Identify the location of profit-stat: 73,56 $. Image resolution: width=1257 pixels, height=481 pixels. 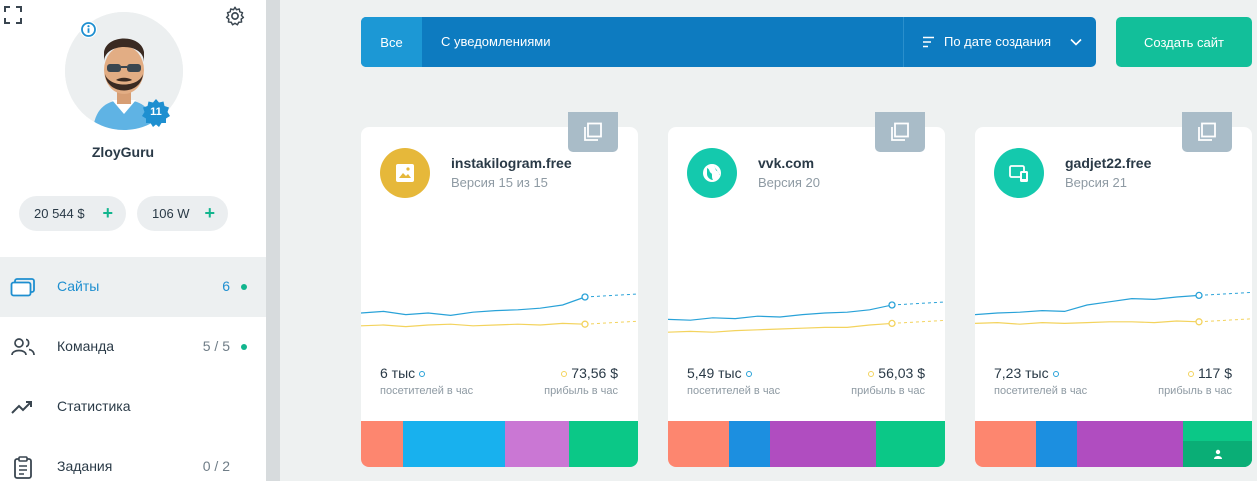
(589, 373).